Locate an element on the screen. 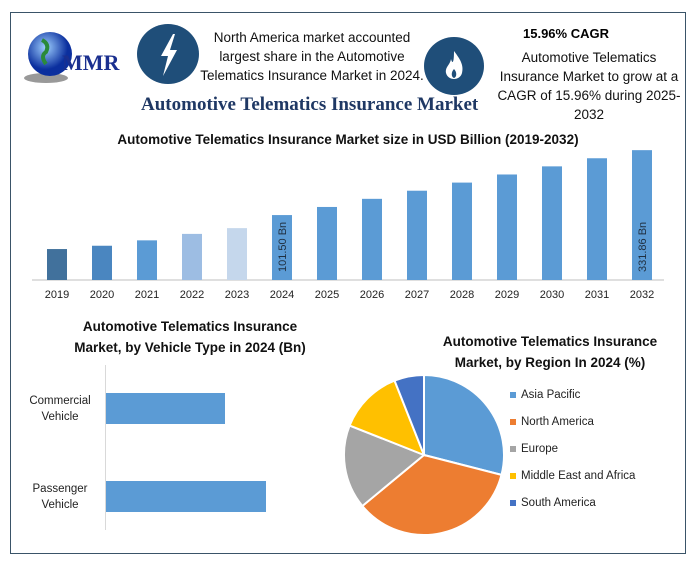 The image size is (696, 563). bar-2023 is located at coordinates (237, 254).